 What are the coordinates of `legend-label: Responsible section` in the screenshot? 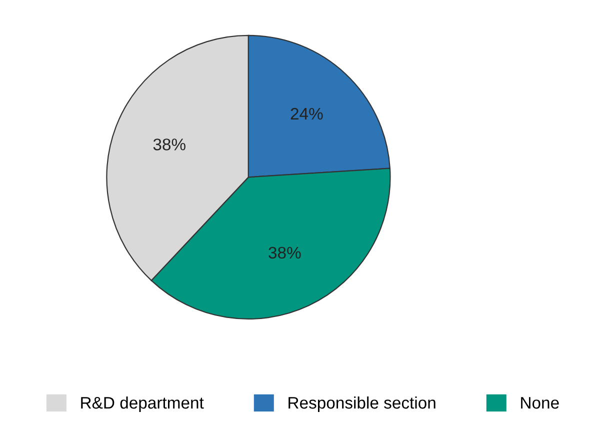 It's located at (362, 404).